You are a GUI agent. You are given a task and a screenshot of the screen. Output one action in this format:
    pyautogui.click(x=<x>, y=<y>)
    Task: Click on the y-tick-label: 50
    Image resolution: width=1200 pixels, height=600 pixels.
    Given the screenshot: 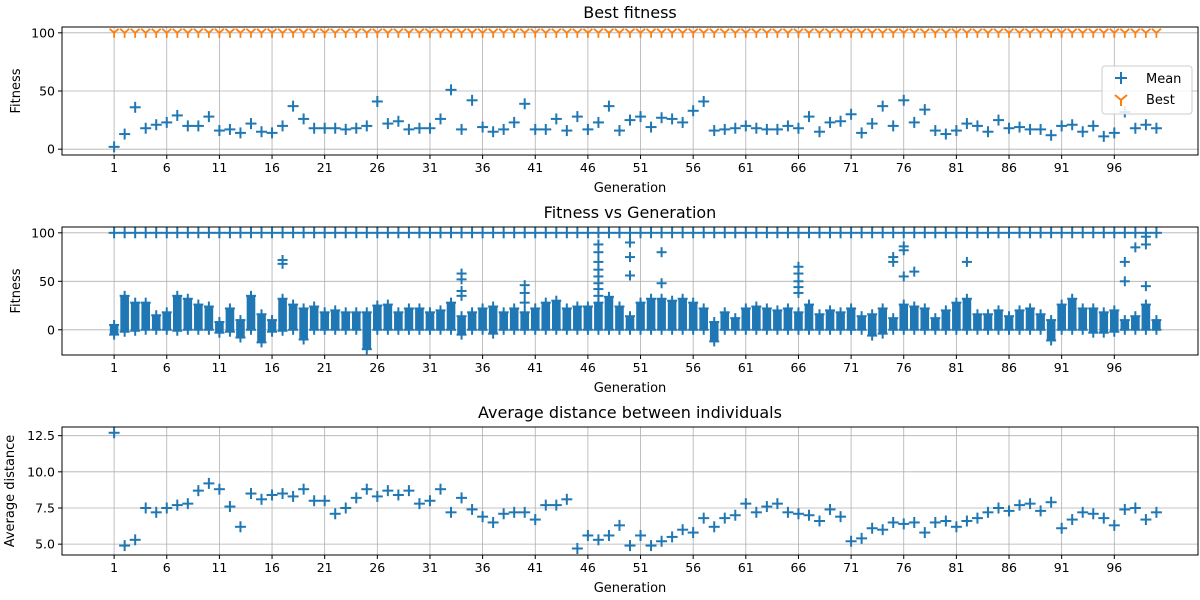 What is the action you would take?
    pyautogui.click(x=47, y=281)
    